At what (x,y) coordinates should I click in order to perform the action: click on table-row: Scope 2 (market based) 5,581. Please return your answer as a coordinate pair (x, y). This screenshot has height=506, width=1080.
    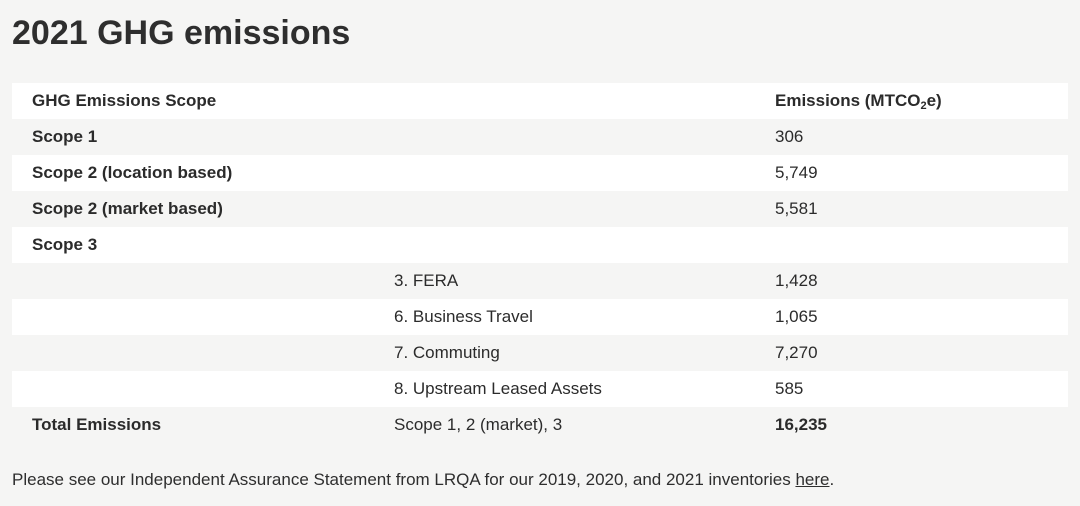
    Looking at the image, I should click on (540, 209).